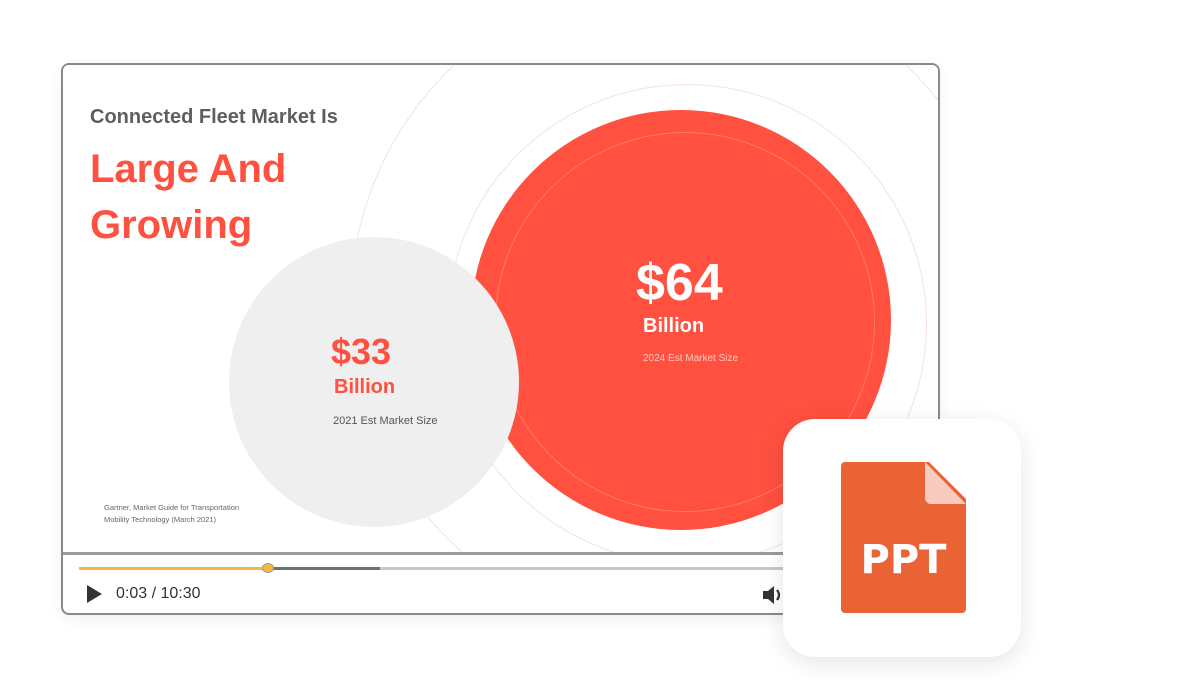 This screenshot has height=680, width=1200. What do you see at coordinates (903, 560) in the screenshot?
I see `ppt-label: PPT` at bounding box center [903, 560].